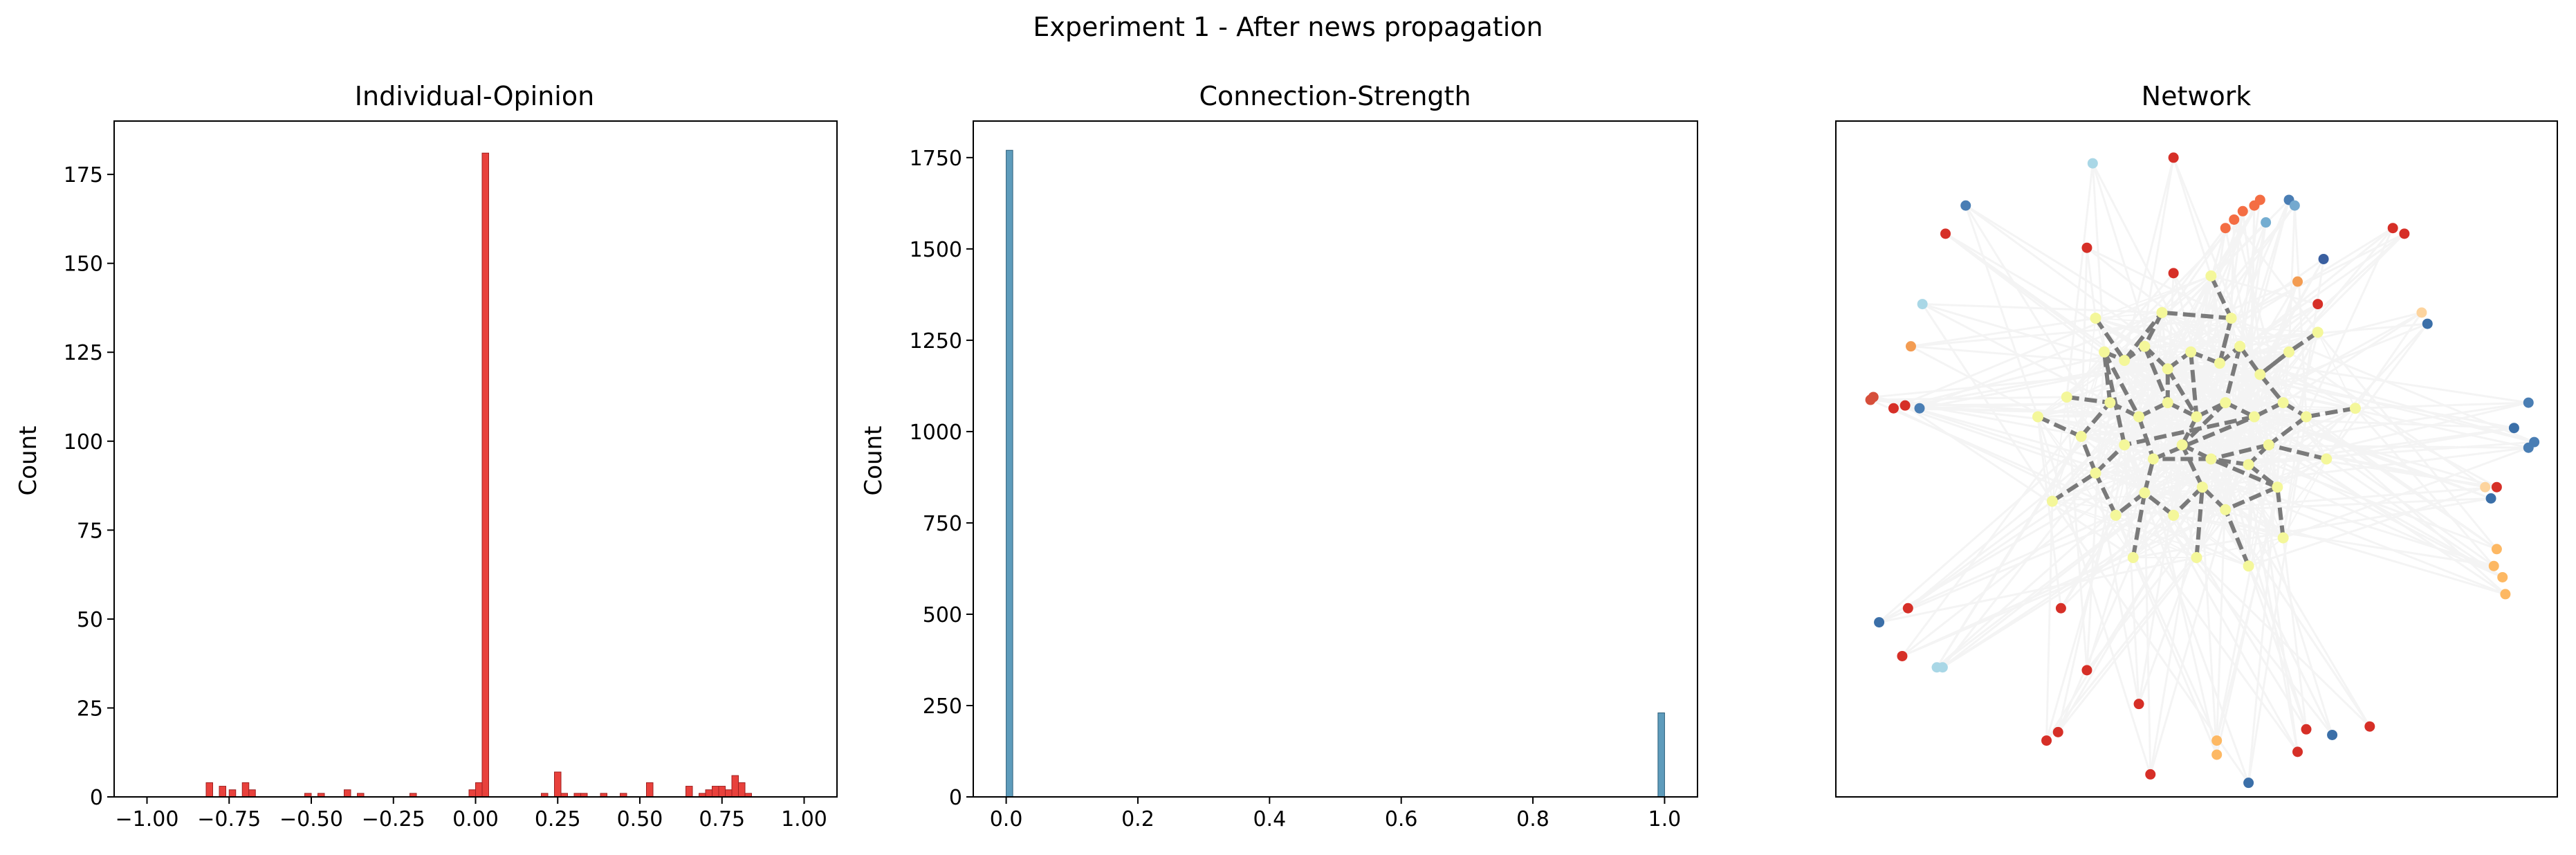  Describe the element at coordinates (1288, 27) in the screenshot. I see `figure-title: Experiment 1 - After news propagation` at that location.